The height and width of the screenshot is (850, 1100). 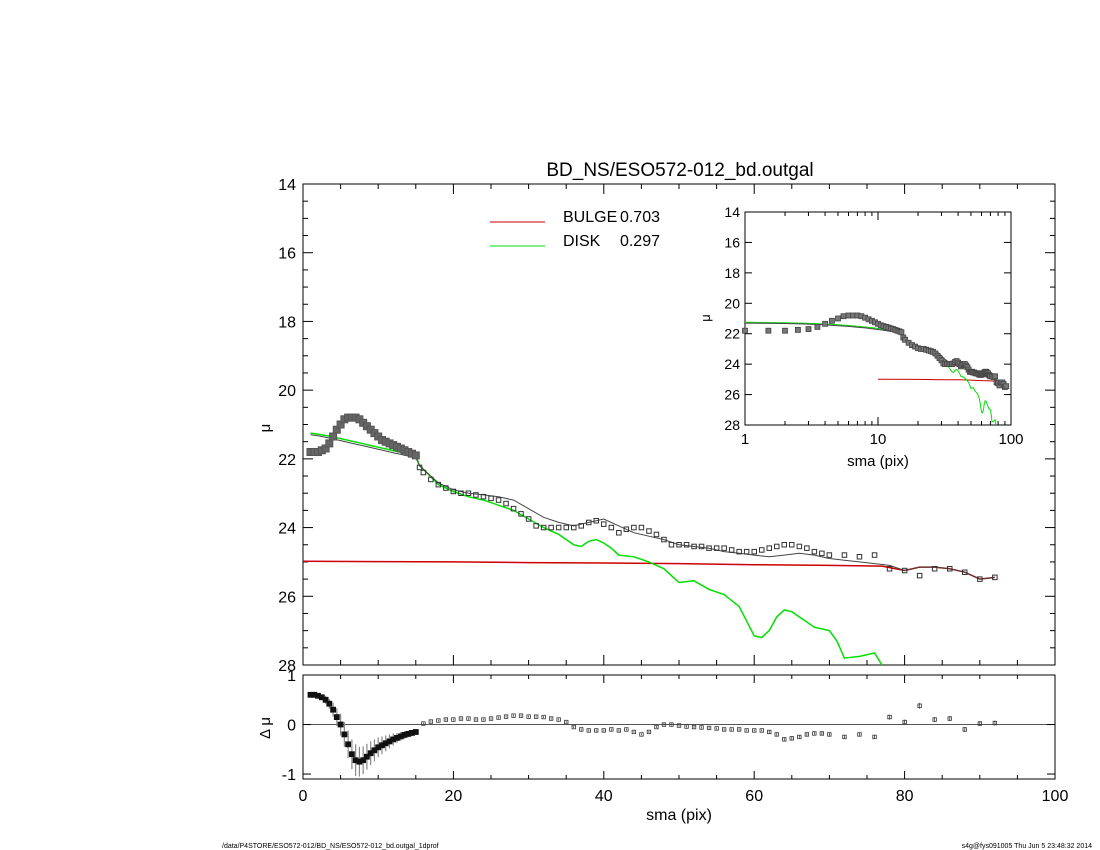 I want to click on main-y-tick-label: 20, so click(x=287, y=391).